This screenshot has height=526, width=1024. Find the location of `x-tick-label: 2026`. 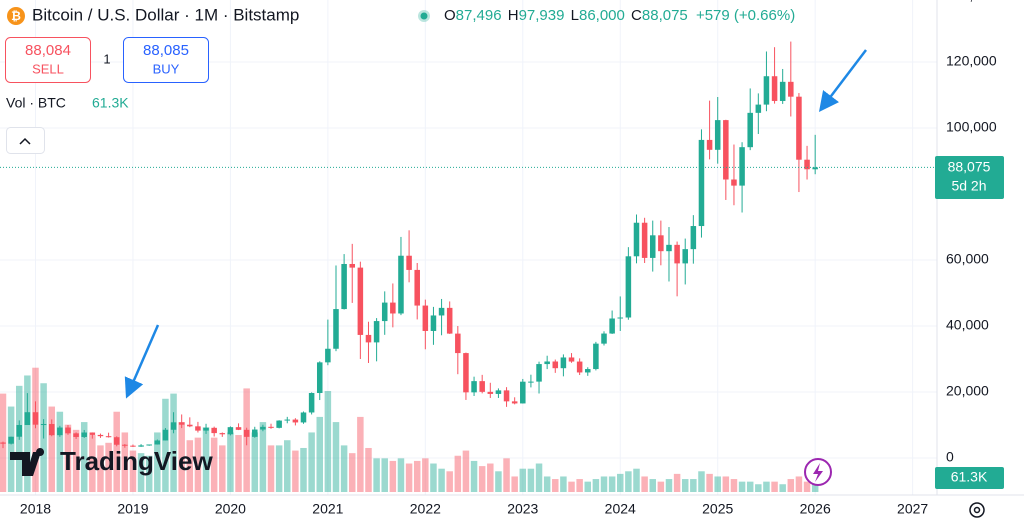

x-tick-label: 2026 is located at coordinates (815, 509).